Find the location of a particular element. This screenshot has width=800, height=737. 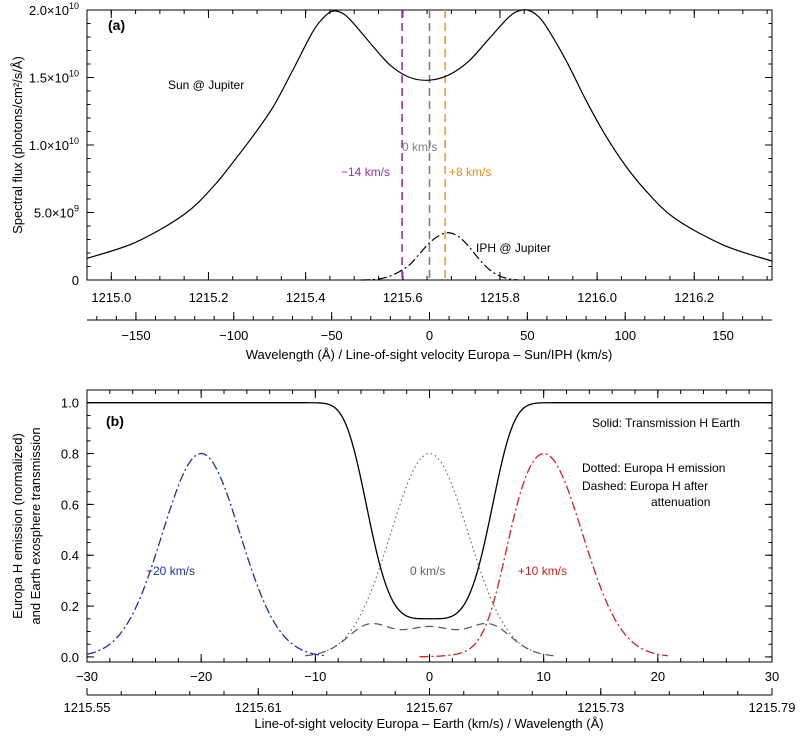

panel-b-y-axis-title-2: and Earth exosphere transmission is located at coordinates (35, 525).